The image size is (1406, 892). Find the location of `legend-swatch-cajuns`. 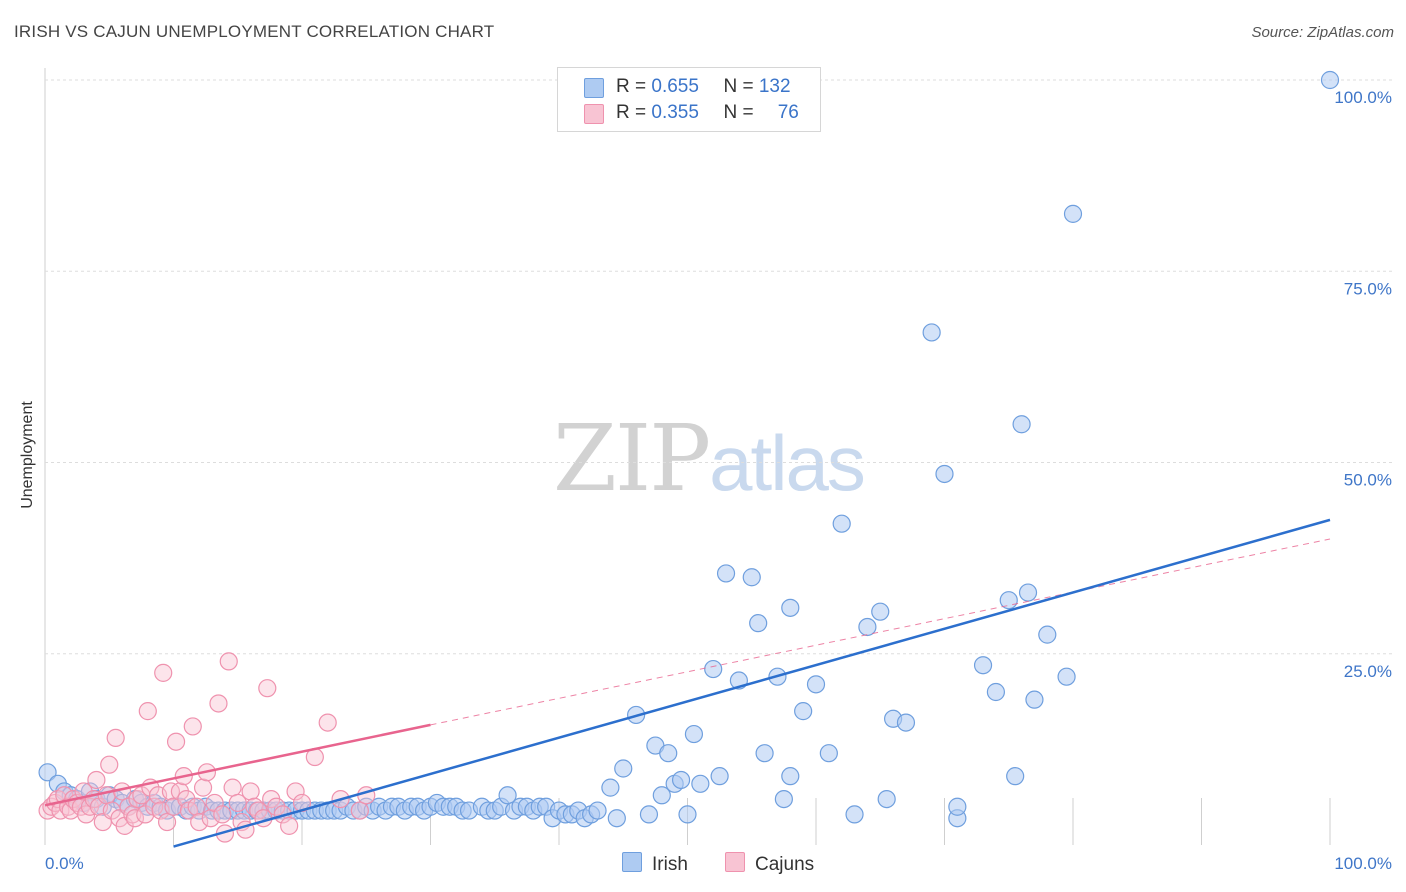

legend-swatch-cajuns is located at coordinates (594, 114).